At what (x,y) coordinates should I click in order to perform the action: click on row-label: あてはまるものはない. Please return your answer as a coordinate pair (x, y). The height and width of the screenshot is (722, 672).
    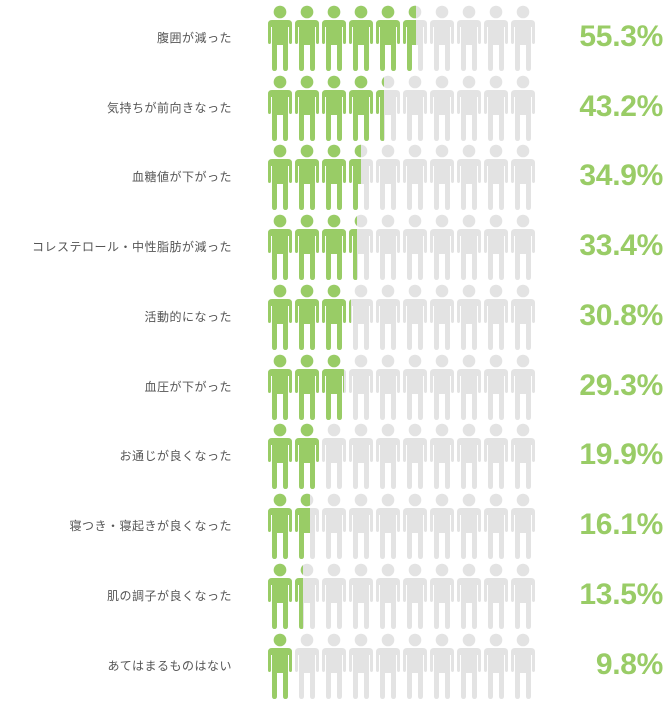
    Looking at the image, I should click on (169, 666).